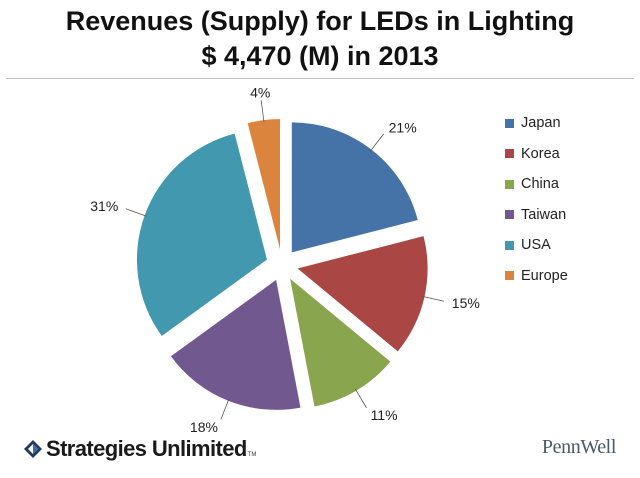 Image resolution: width=640 pixels, height=478 pixels. Describe the element at coordinates (544, 275) in the screenshot. I see `legend-label: Europe` at that location.